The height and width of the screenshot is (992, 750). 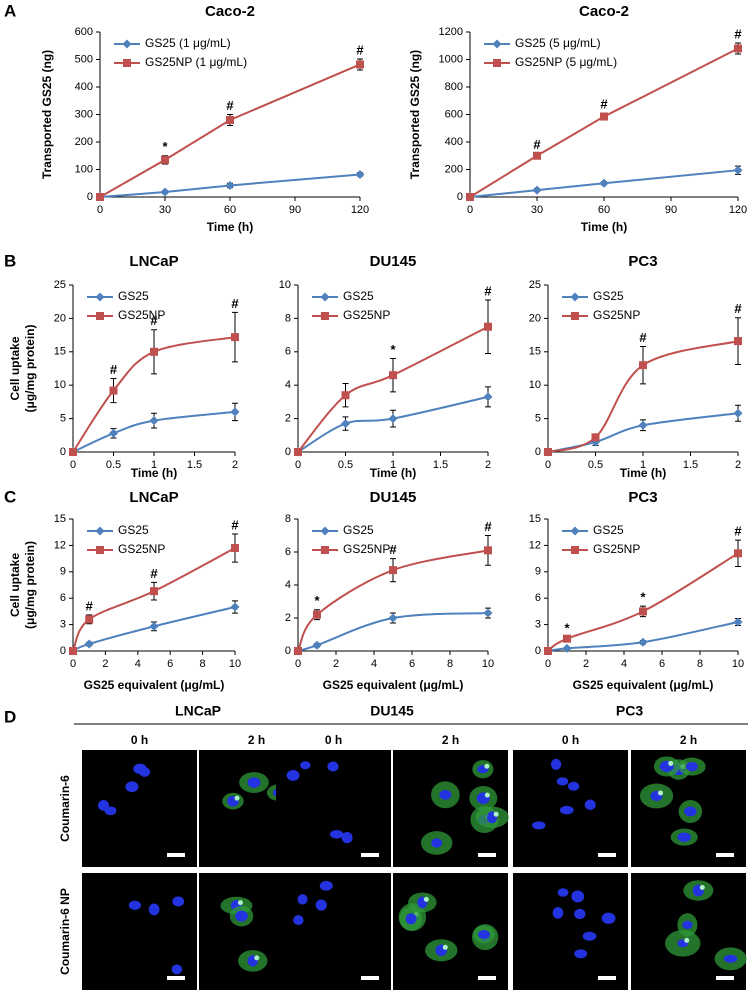 What do you see at coordinates (454, 142) in the screenshot?
I see `y-tick-label: 400` at bounding box center [454, 142].